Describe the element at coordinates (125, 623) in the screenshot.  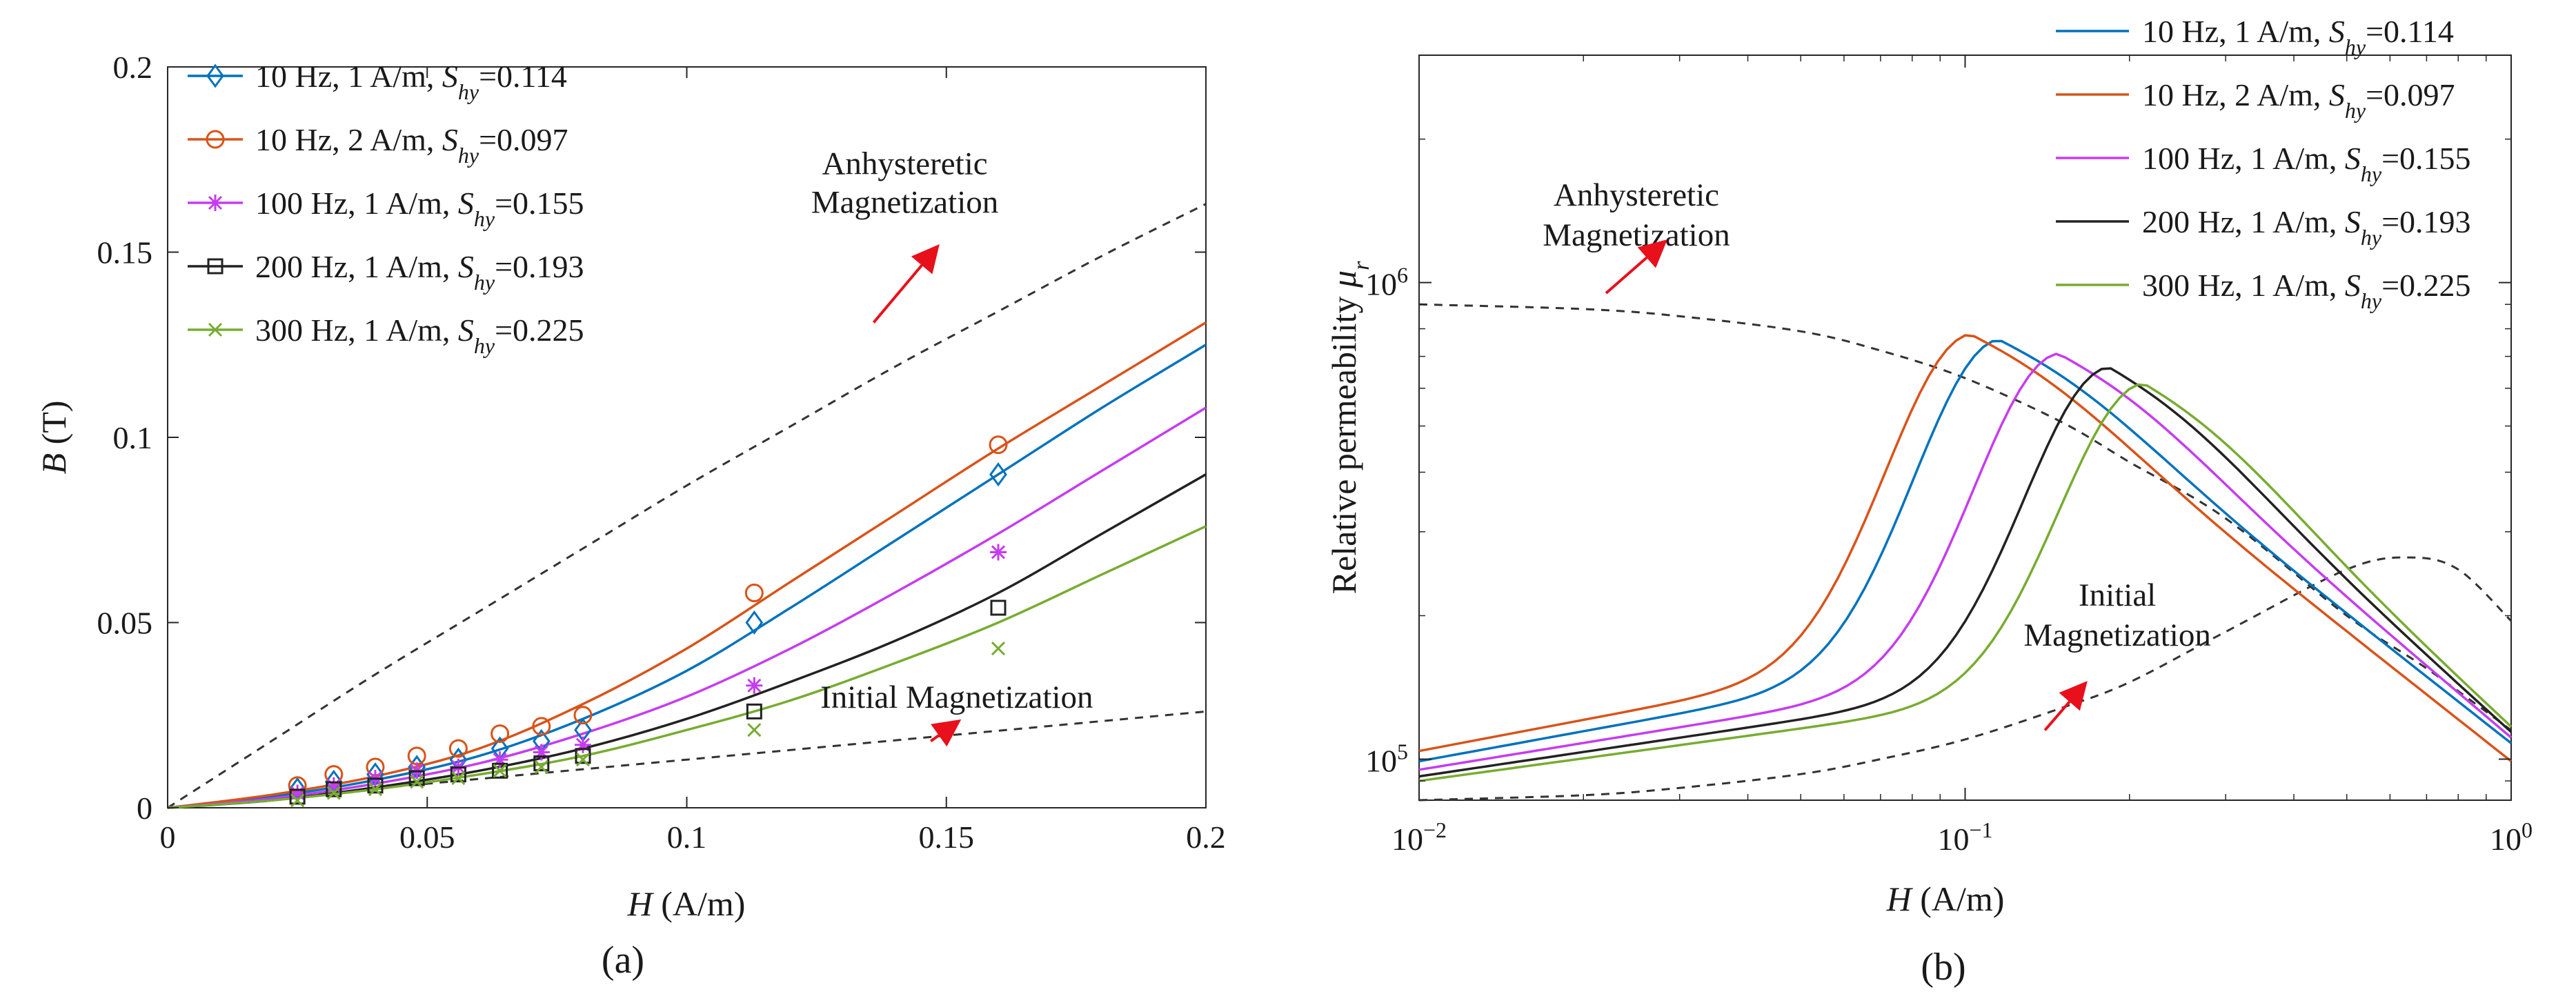
I see `y-tick-label: 0.05` at that location.